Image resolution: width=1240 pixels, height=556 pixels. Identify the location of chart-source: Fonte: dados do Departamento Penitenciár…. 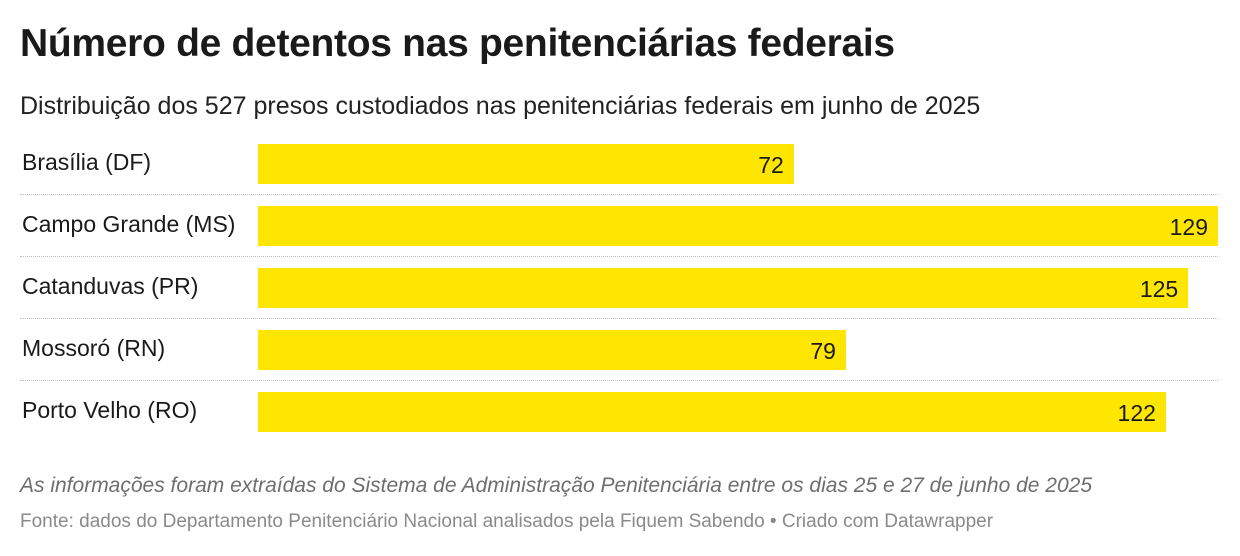
(507, 521).